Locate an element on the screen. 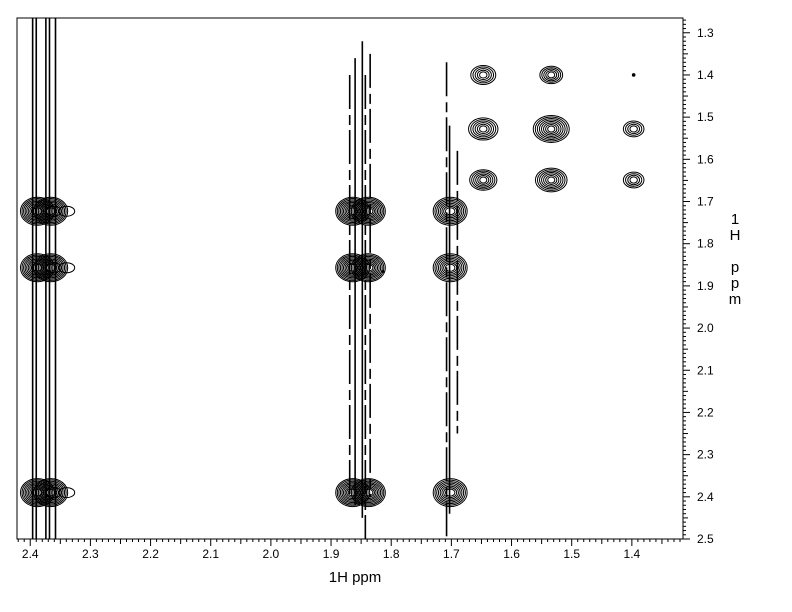  y-tick-label: 1.7 is located at coordinates (705, 202).